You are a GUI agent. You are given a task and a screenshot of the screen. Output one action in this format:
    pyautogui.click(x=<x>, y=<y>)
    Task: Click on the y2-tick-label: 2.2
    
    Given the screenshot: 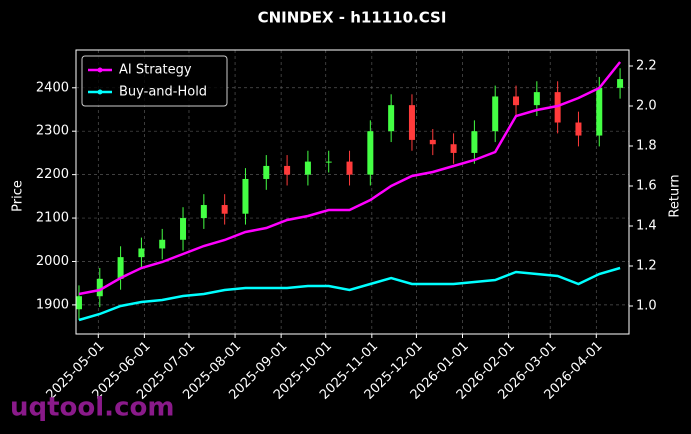 What is the action you would take?
    pyautogui.click(x=646, y=66)
    